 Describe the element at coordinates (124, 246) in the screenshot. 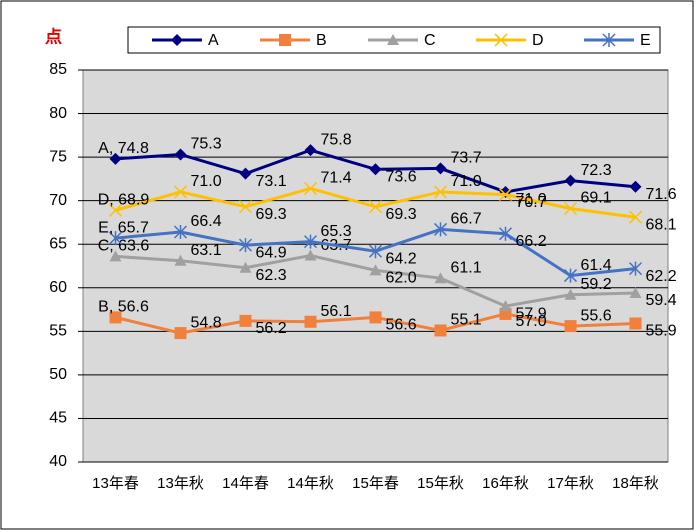

I see `data-label: C, 63.6` at that location.